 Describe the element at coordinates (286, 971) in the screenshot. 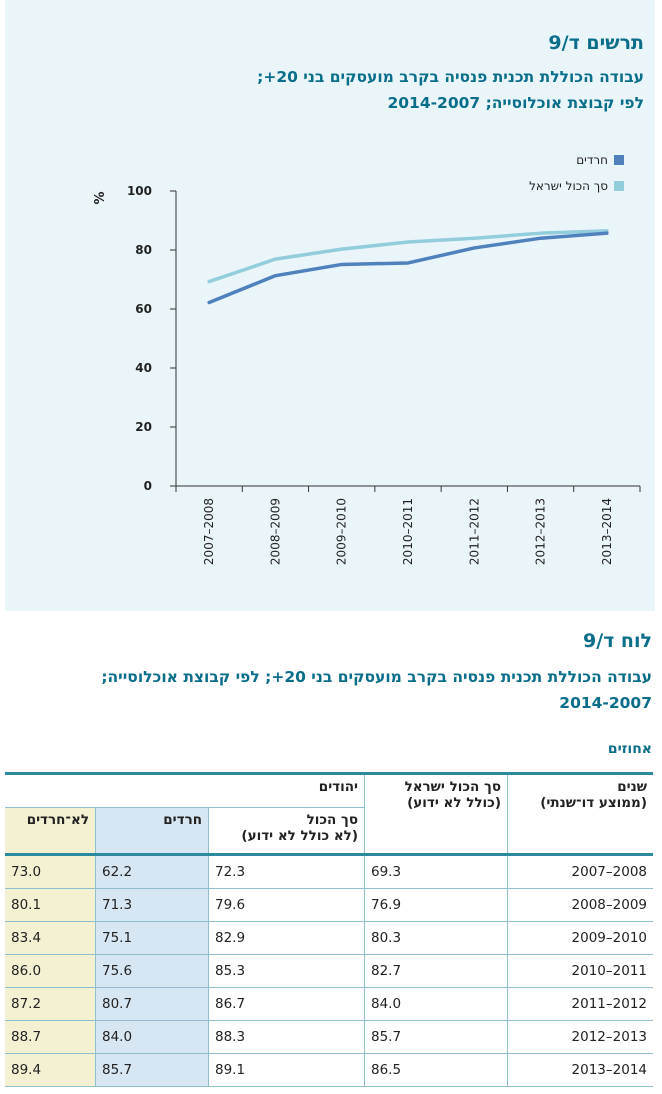

I see `cell-jews-total: 85.3` at that location.